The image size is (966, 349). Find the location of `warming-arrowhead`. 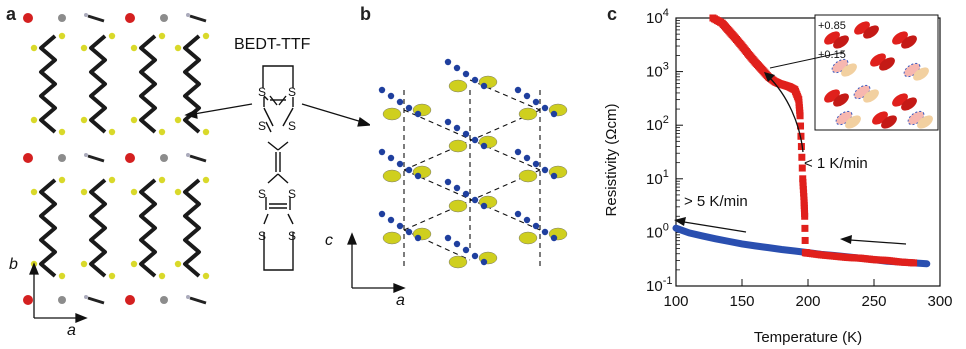

warming-arrowhead is located at coordinates (846, 239).